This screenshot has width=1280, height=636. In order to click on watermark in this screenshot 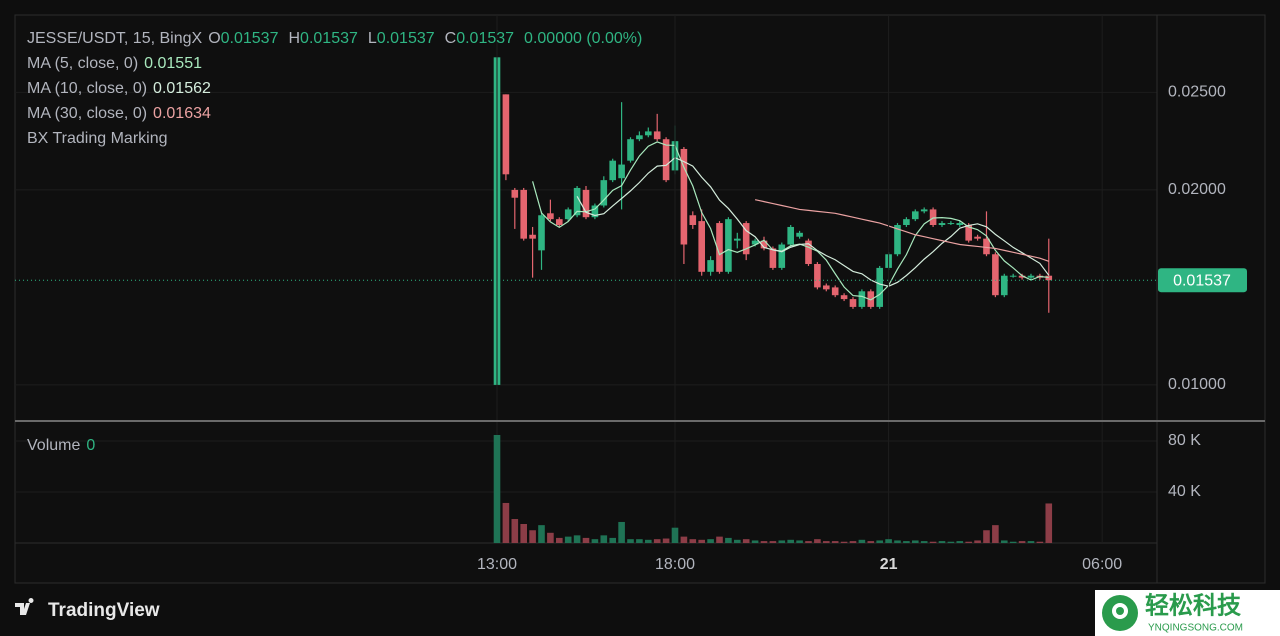, I will do `click(1187, 613)`.